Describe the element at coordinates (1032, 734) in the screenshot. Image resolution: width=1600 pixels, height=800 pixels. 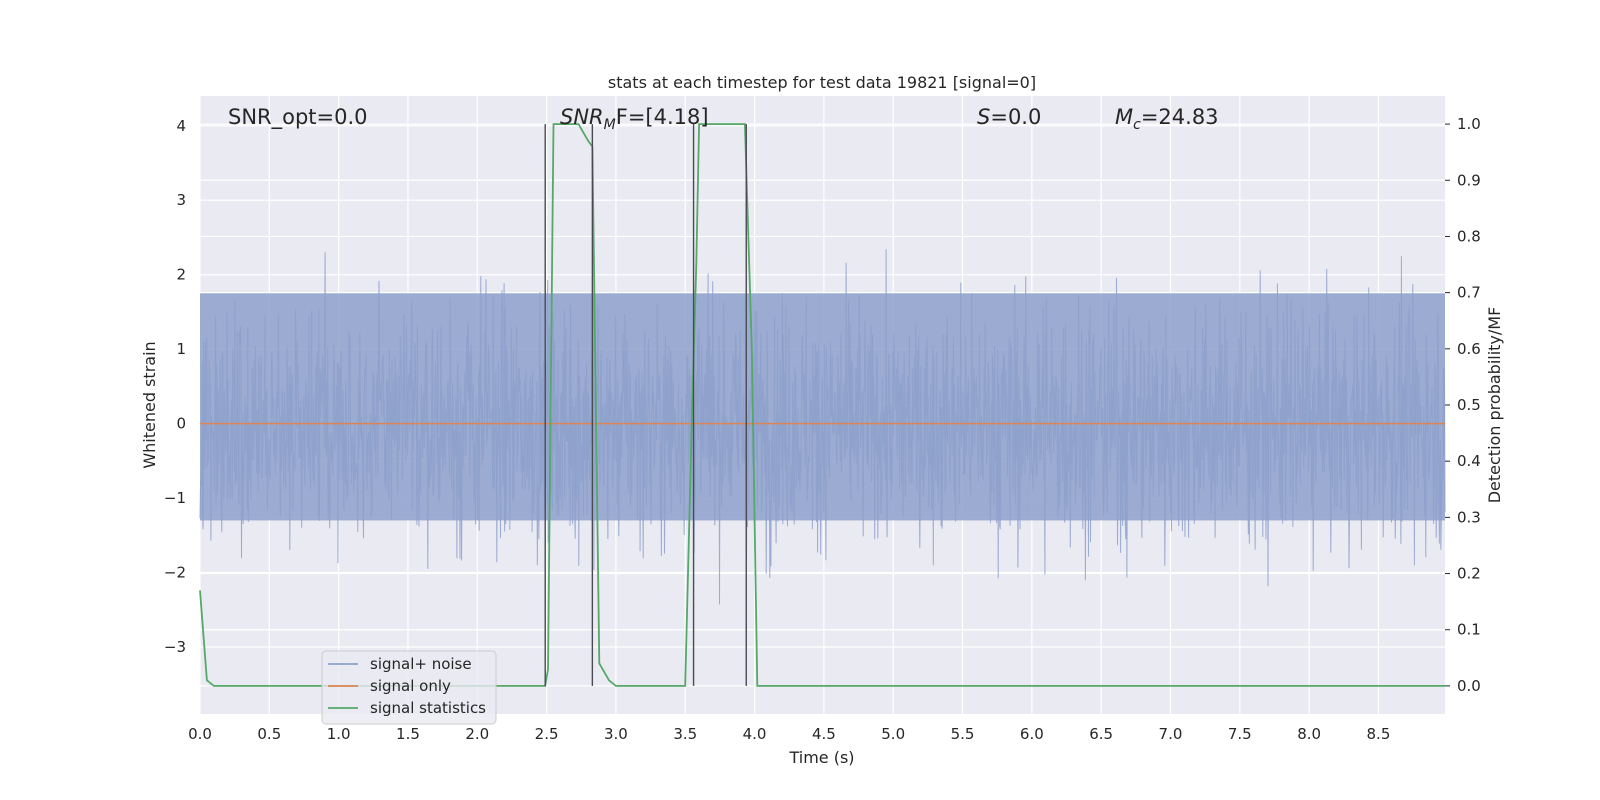
I see `x-tick-label: 6.0` at that location.